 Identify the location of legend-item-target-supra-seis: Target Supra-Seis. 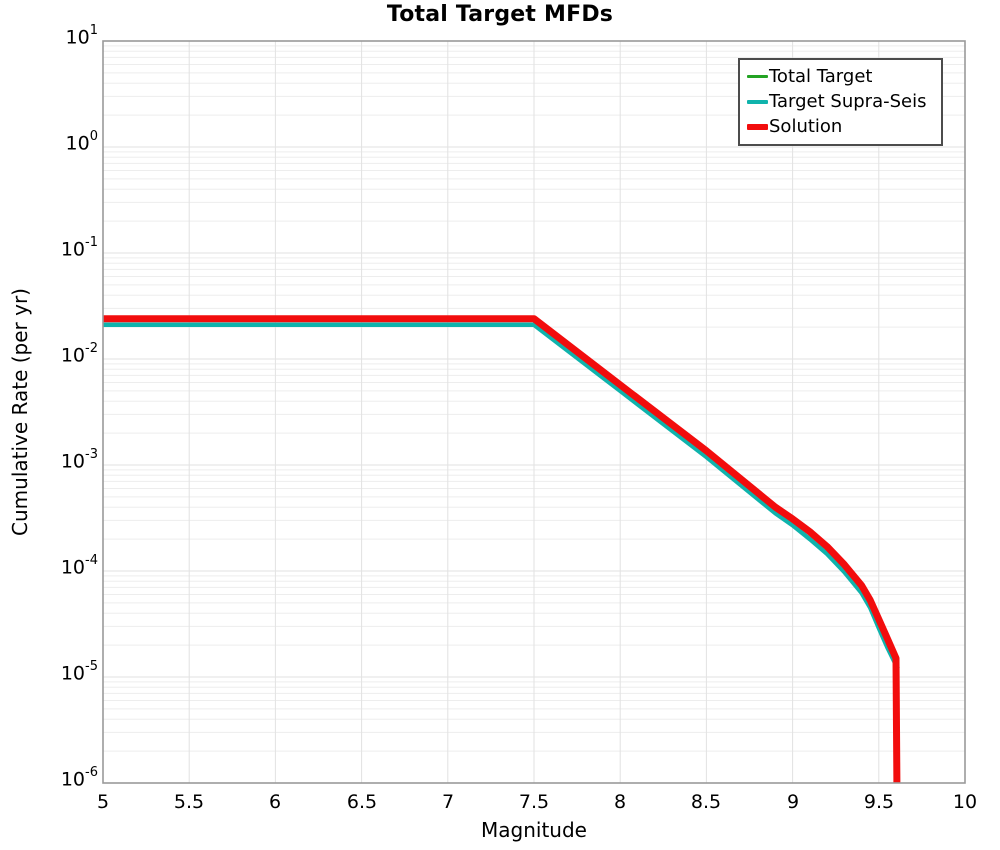
(844, 101).